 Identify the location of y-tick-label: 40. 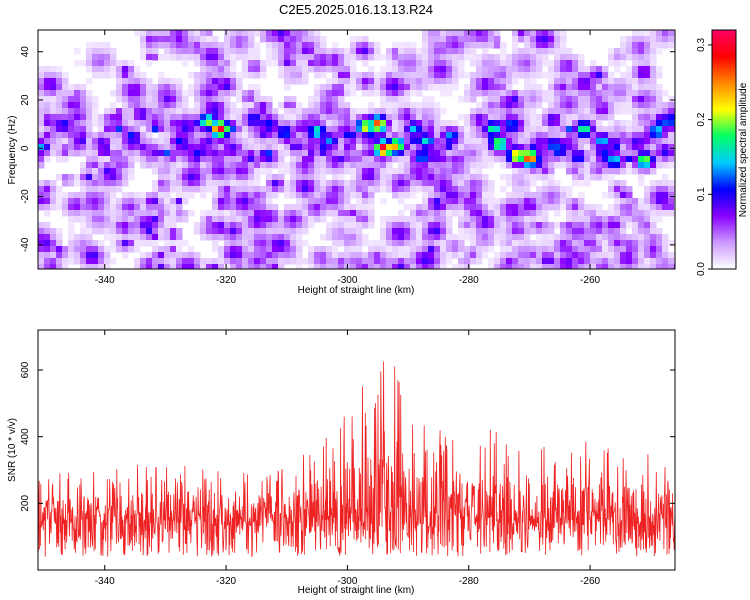
(25, 52).